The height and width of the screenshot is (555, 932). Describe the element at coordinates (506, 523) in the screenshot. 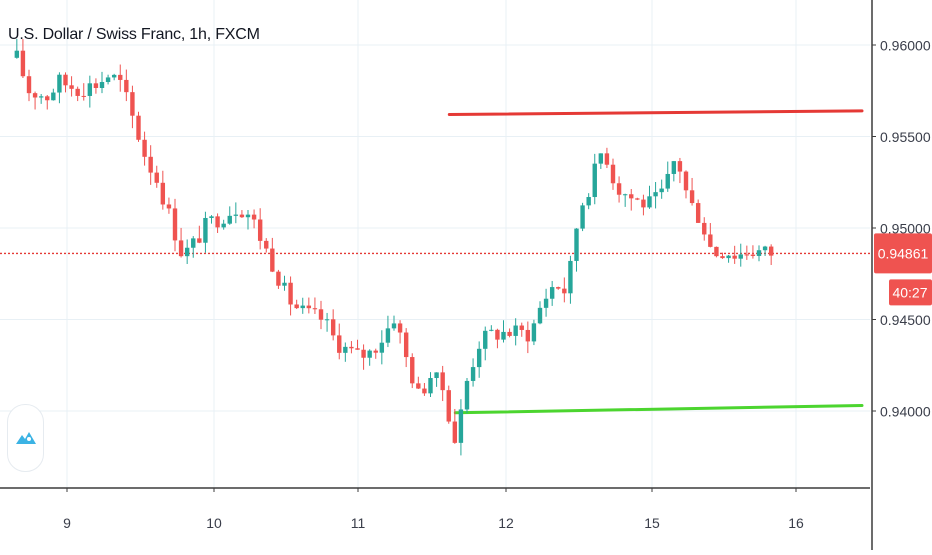

I see `time-tick-label: 12` at that location.